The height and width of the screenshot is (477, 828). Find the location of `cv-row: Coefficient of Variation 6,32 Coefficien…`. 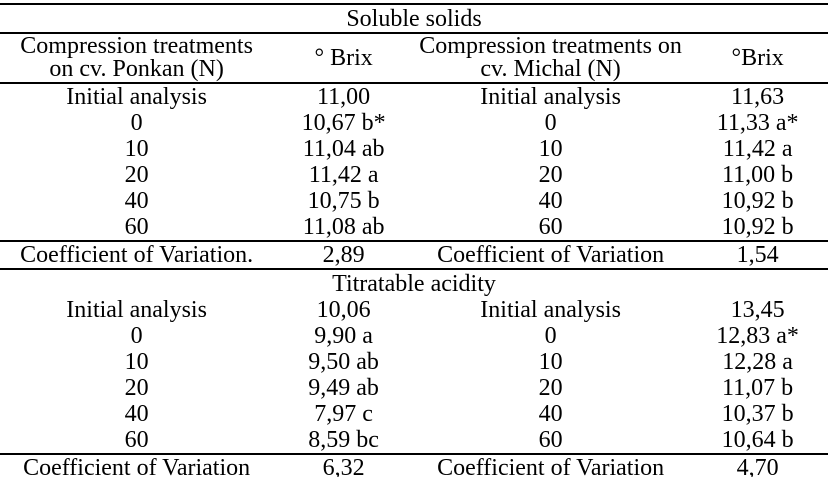

cv-row: Coefficient of Variation 6,32 Coefficien… is located at coordinates (414, 465).